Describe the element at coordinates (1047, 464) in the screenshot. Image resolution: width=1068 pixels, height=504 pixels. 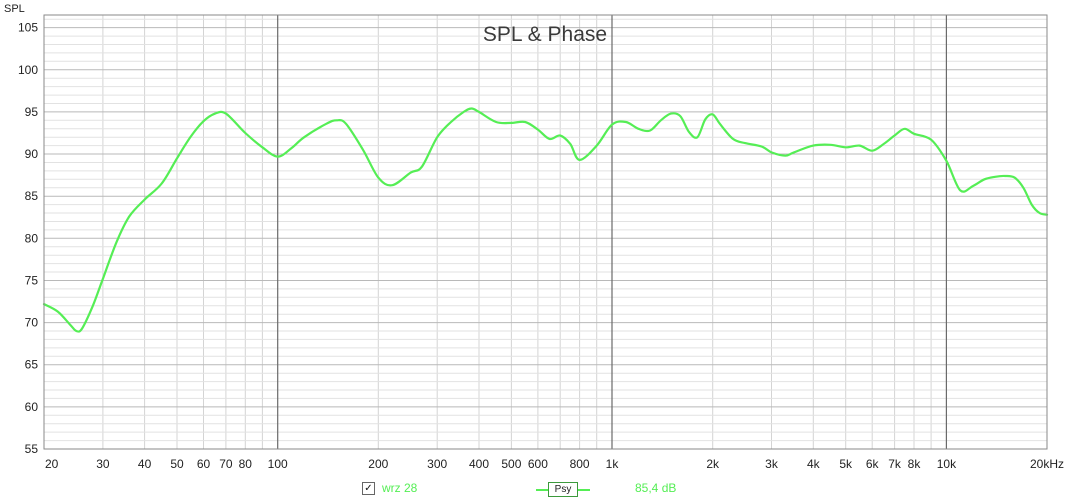
I see `x-tick-label: 20kHz` at that location.